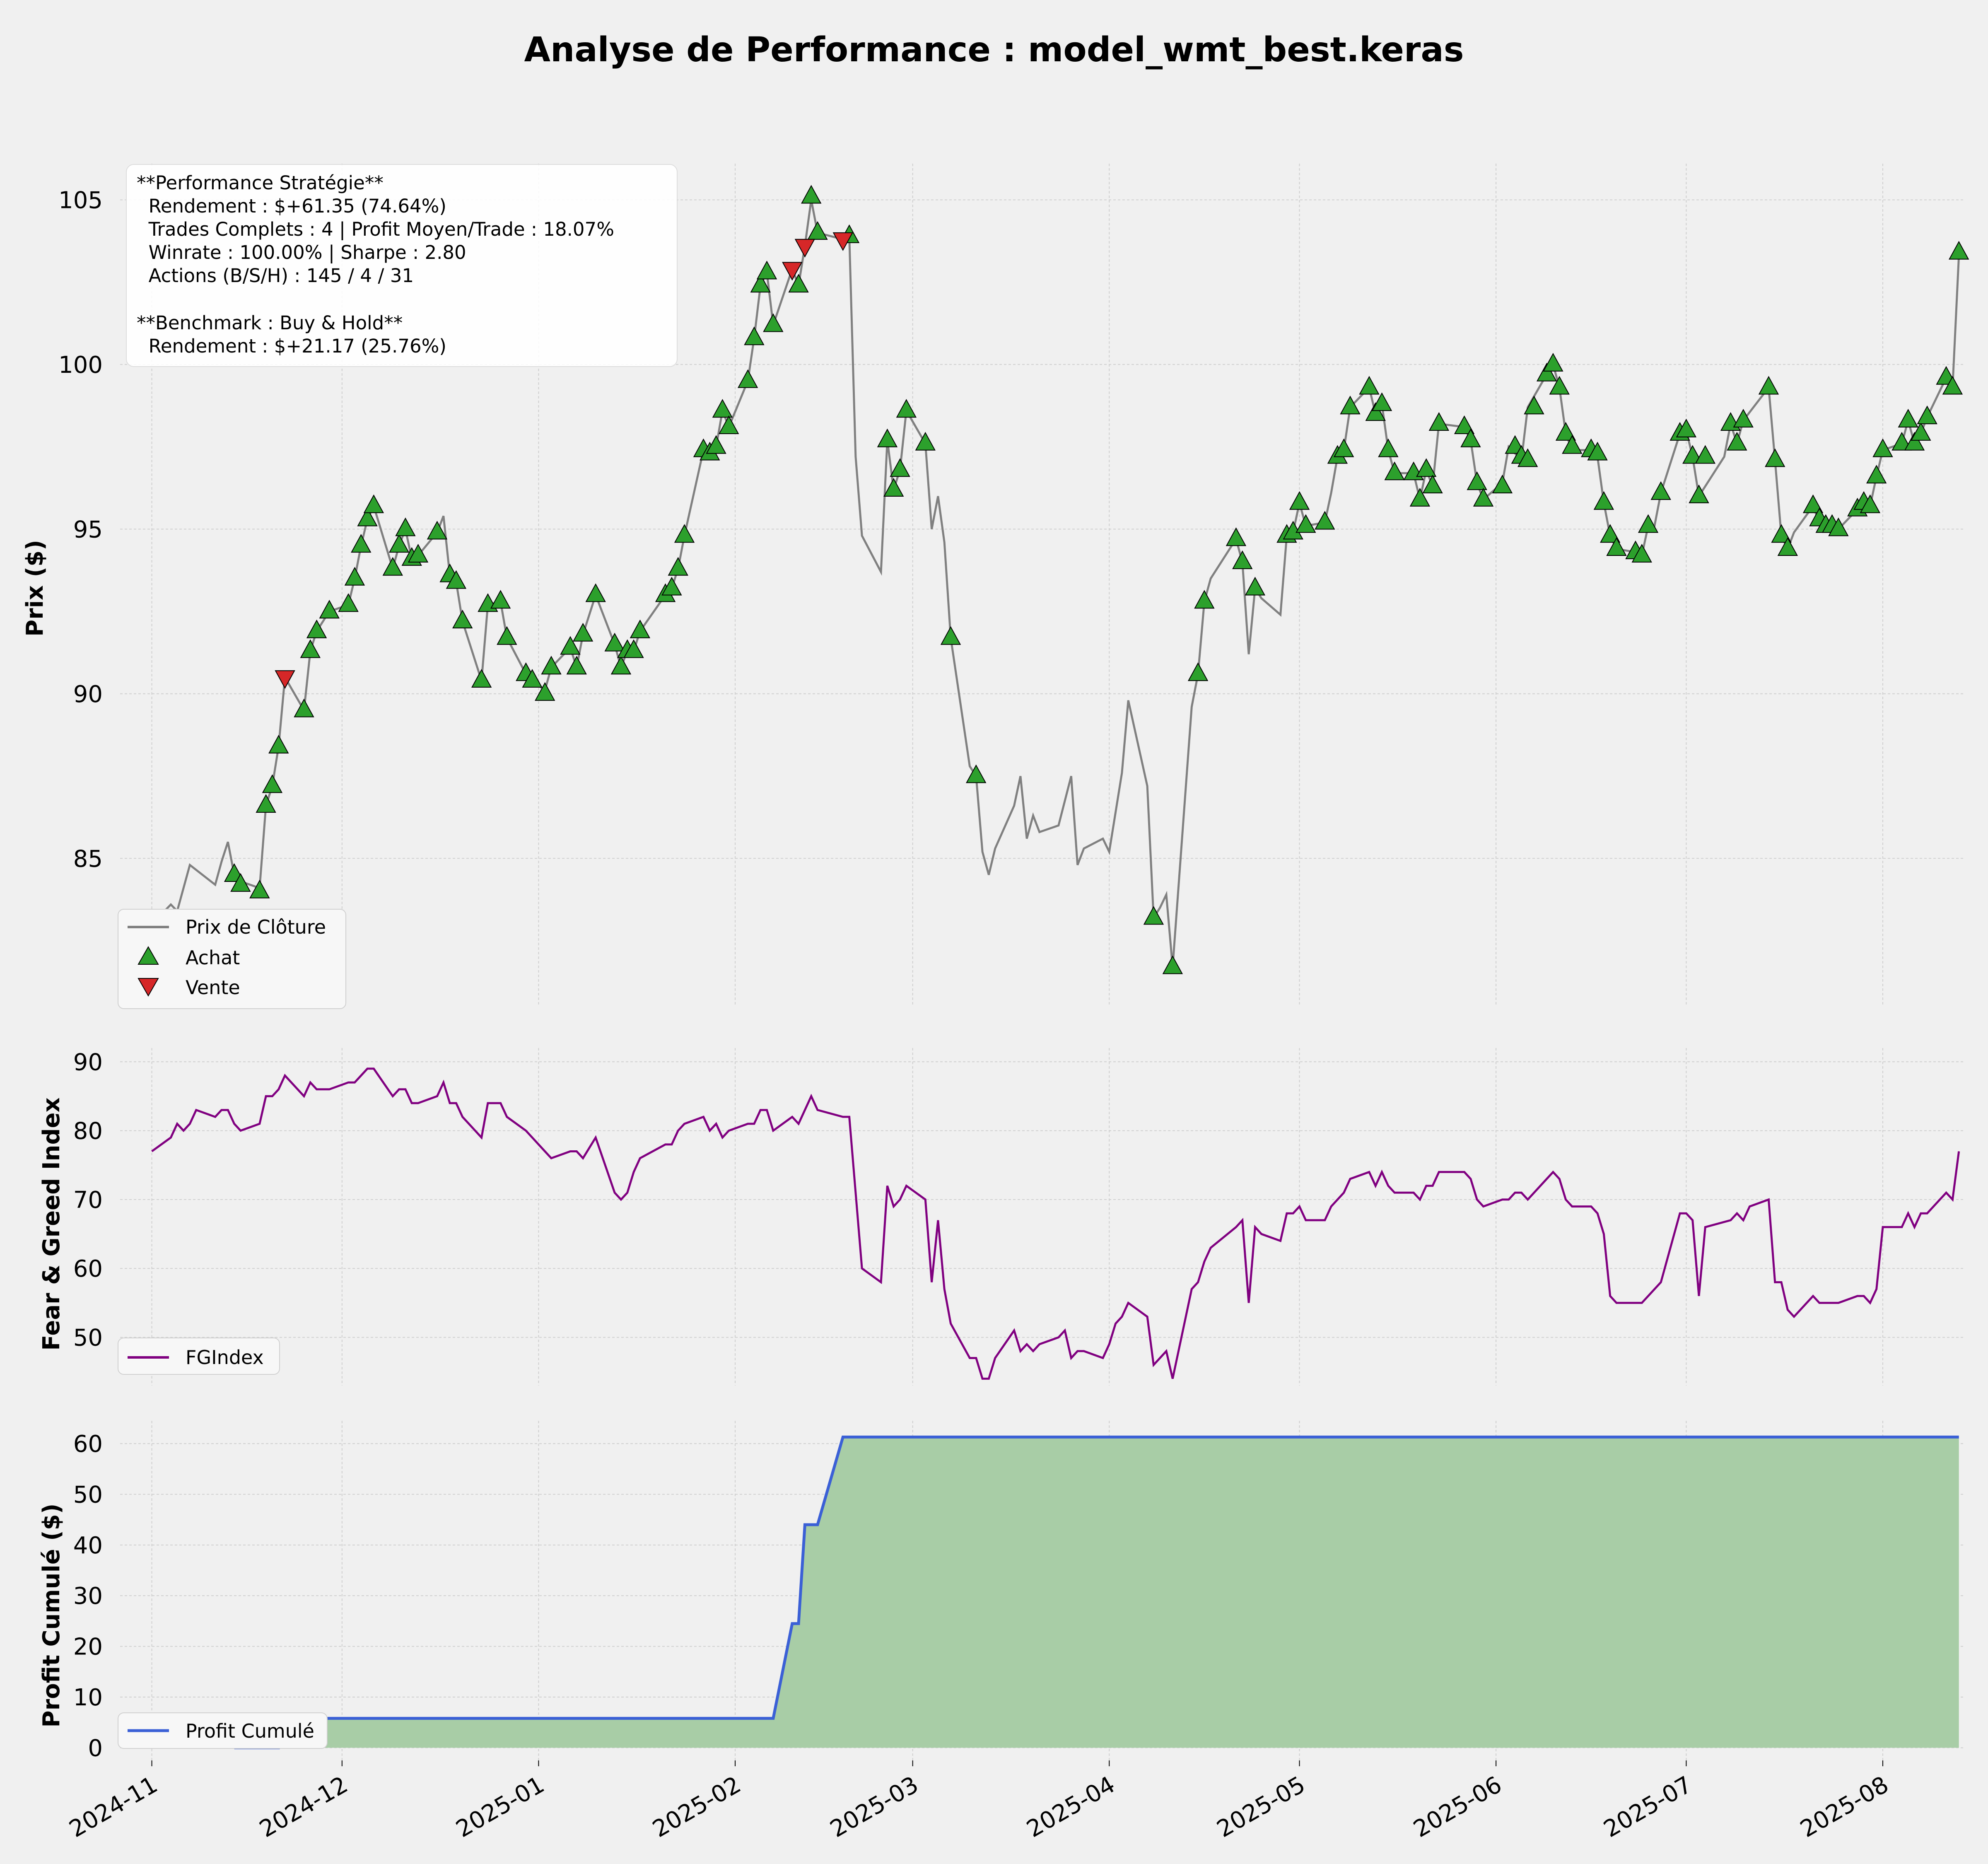 The width and height of the screenshot is (1988, 1864). I want to click on fgi-y-tick-label: 50, so click(88, 1338).